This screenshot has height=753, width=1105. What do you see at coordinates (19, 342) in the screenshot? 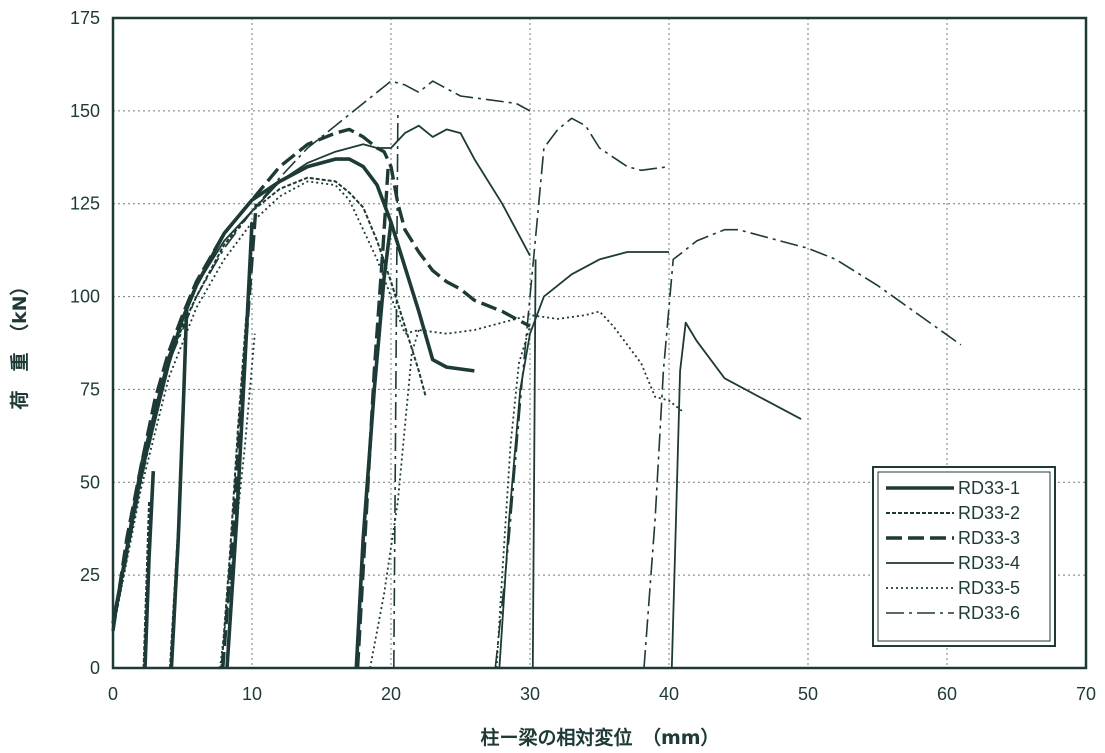
I see `y-axis-title: 荷 重 （kN）` at bounding box center [19, 342].